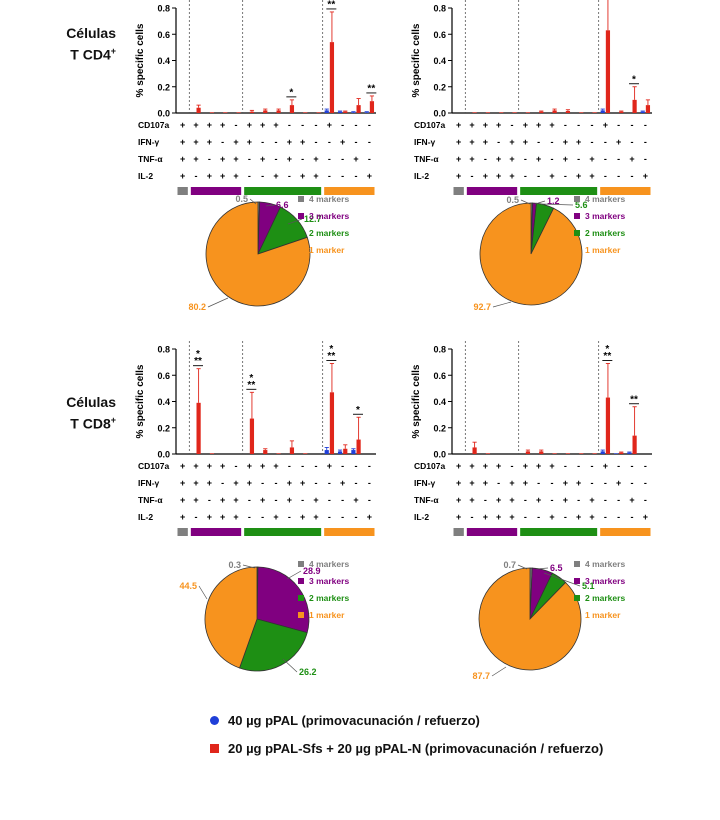 The height and width of the screenshot is (820, 720). I want to click on y-tick-label: 0.2, so click(439, 428).